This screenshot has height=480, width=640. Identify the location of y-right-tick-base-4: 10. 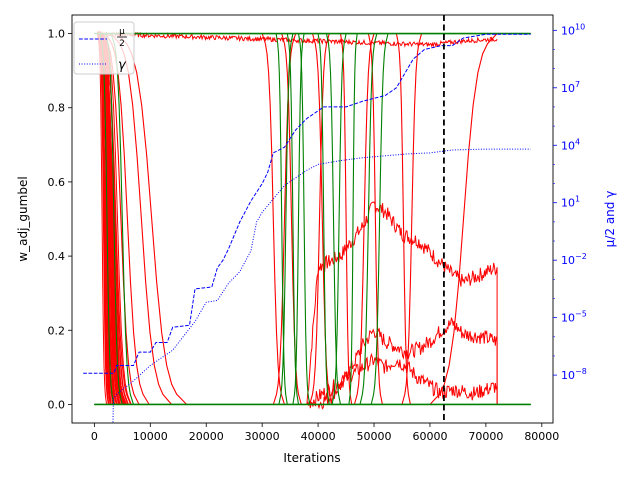
(568, 145).